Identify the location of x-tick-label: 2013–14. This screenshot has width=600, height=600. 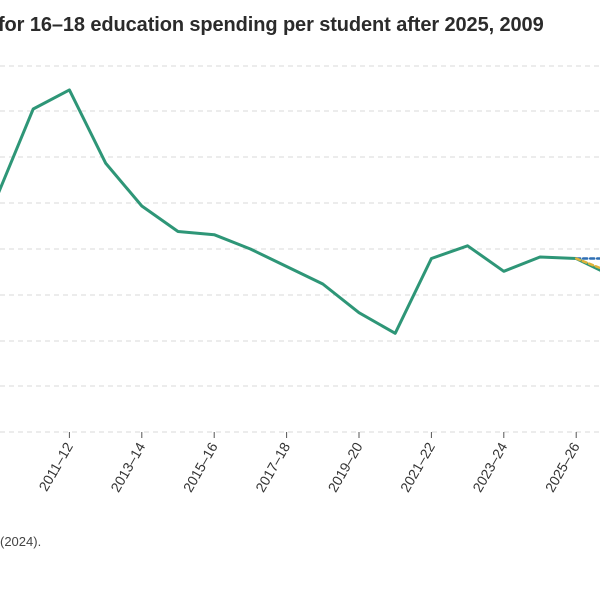
(127, 466).